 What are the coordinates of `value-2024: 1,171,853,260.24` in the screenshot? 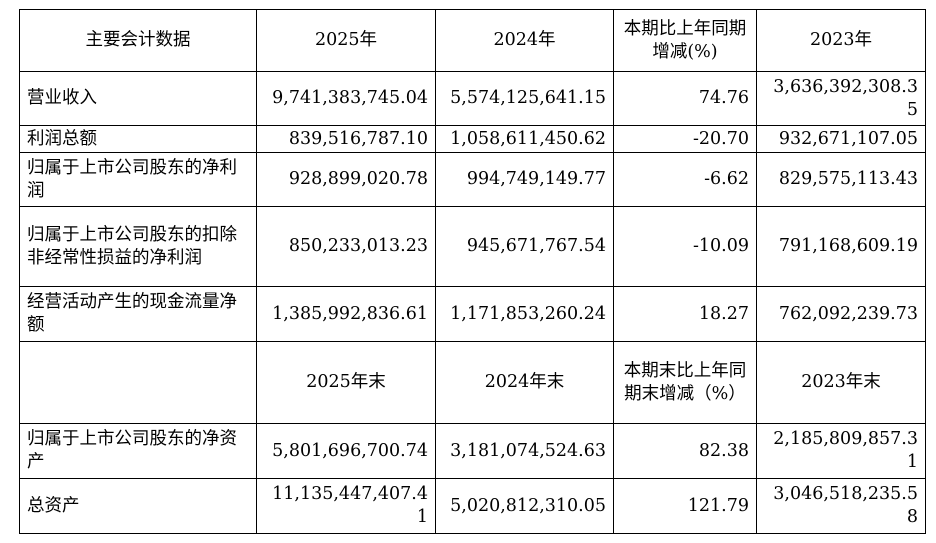 It's located at (524, 314).